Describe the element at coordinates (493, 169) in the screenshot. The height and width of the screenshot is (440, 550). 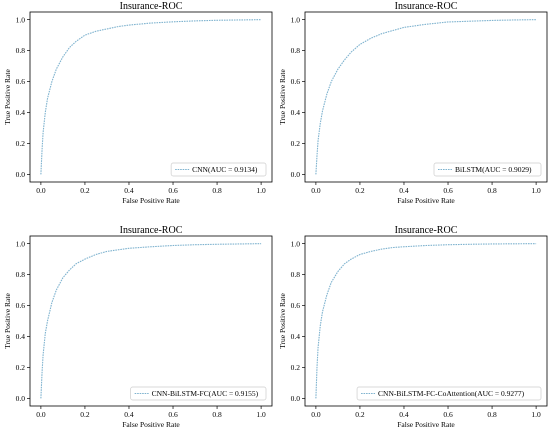
I see `legend-entry: BiLSTM(AUC = 0.9029)` at that location.